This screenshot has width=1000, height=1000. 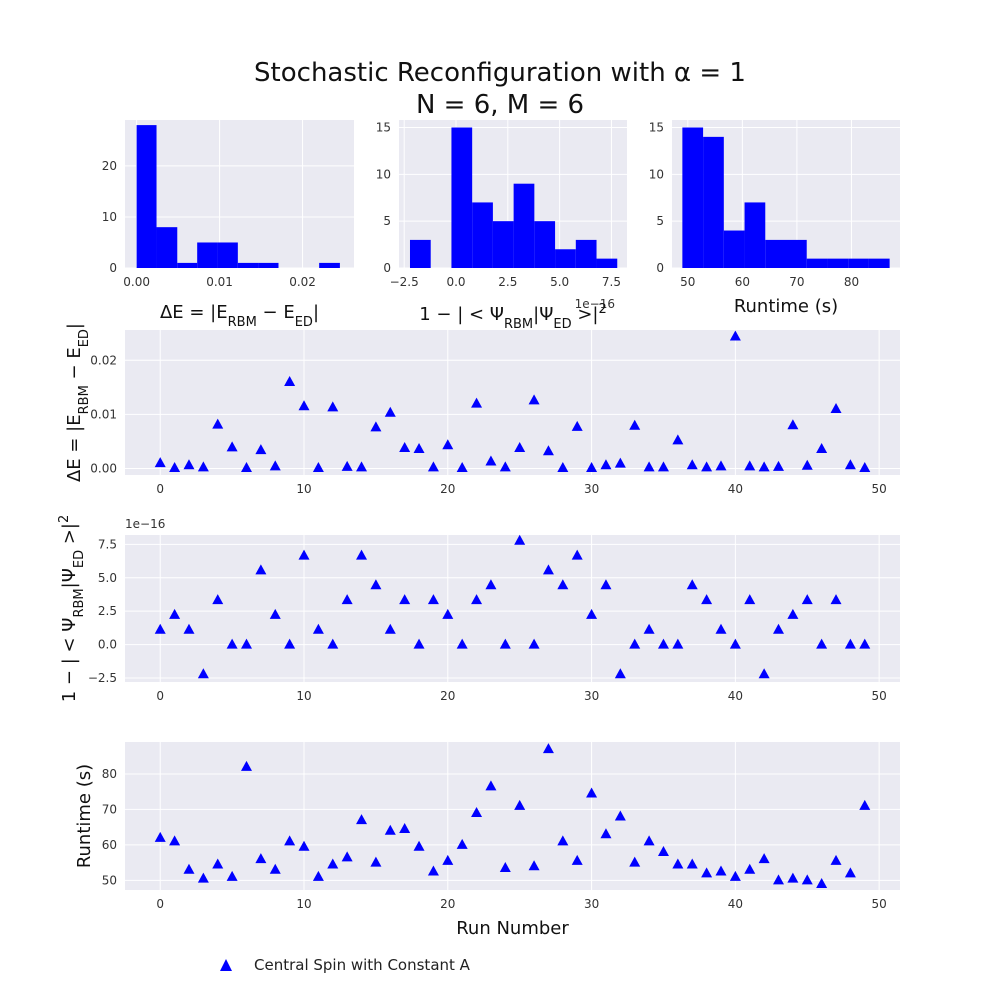 I want to click on y-tick-label: 15, so click(x=656, y=127).